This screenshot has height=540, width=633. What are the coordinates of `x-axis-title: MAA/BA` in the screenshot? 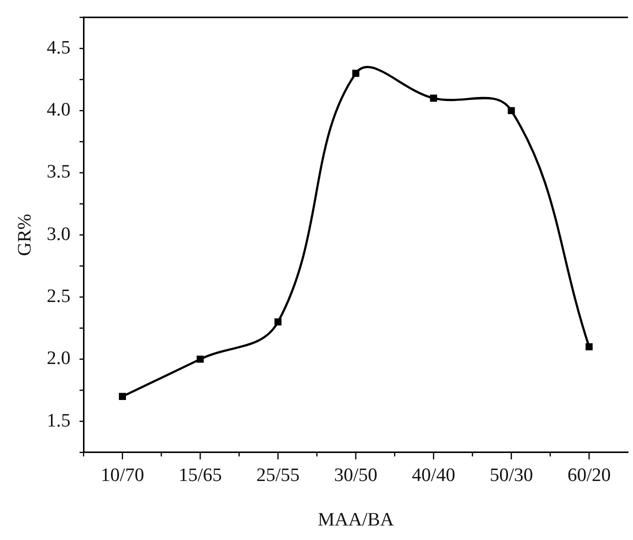 It's located at (356, 520).